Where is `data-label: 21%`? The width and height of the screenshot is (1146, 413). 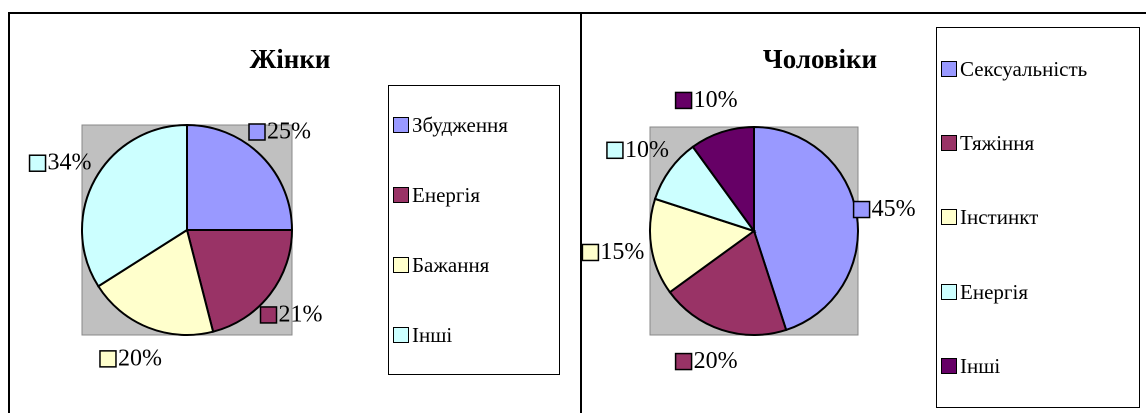
data-label: 21% is located at coordinates (301, 314).